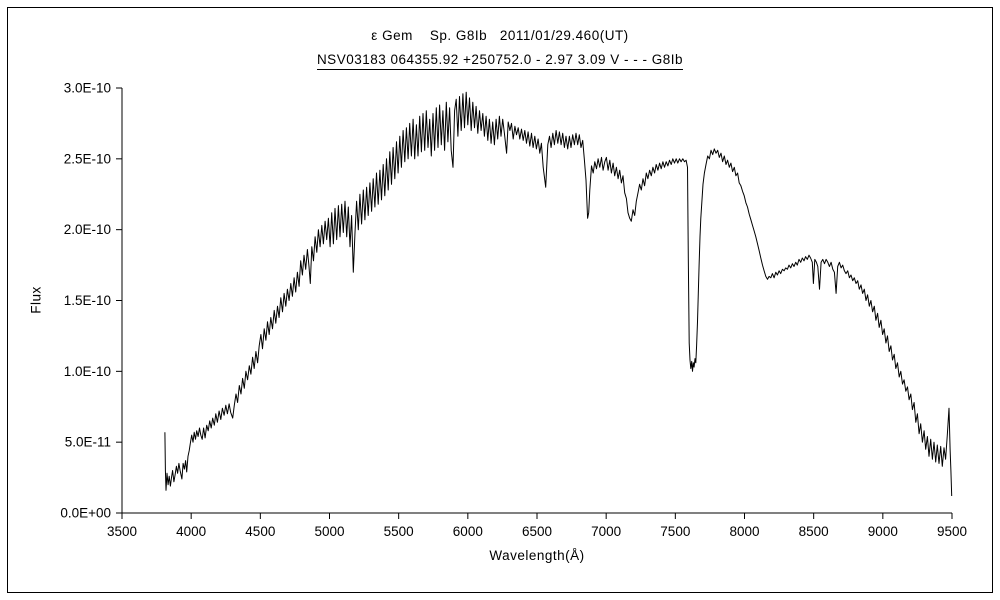  Describe the element at coordinates (87, 158) in the screenshot. I see `y-tick-label: 2.5E-10` at that location.